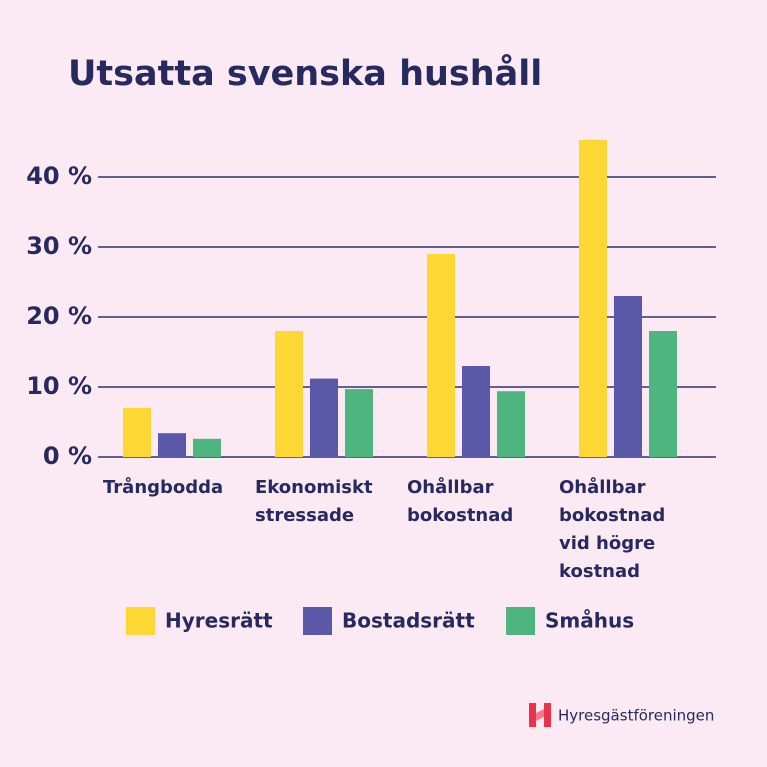 The image size is (767, 767). I want to click on legend-label: Småhus, so click(589, 621).